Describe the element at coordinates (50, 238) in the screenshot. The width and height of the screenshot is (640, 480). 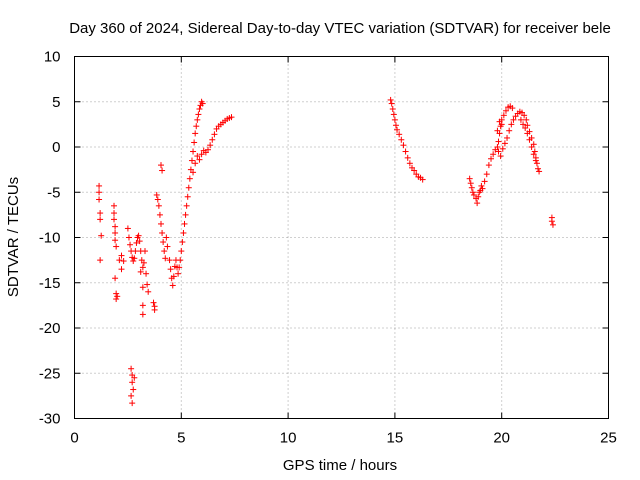
I see `y-tick-label: -10` at that location.